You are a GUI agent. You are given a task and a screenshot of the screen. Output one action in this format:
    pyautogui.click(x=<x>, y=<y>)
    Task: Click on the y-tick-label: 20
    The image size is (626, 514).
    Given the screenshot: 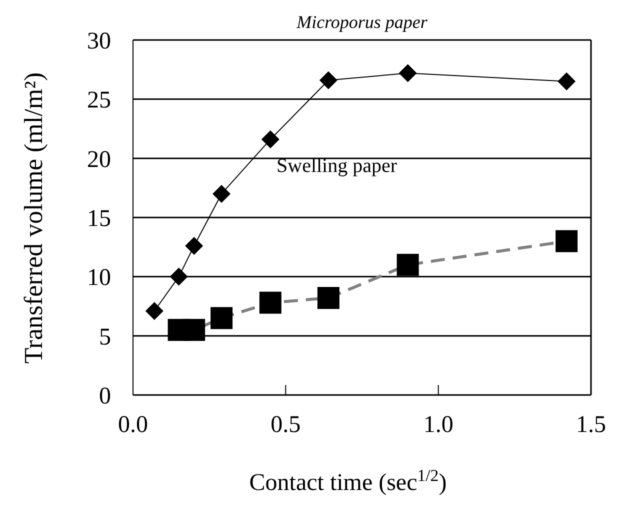 What is the action you would take?
    pyautogui.click(x=99, y=159)
    